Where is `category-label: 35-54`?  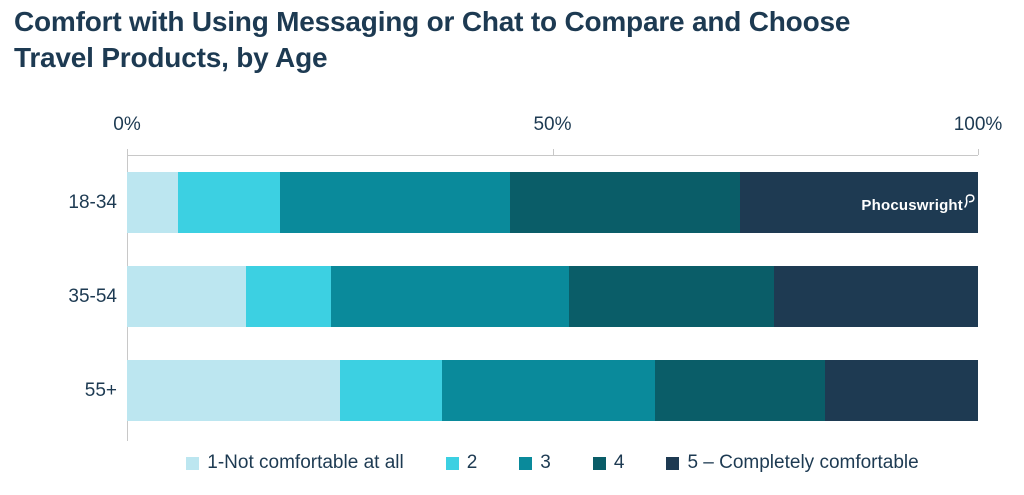 category-label: 35-54 is located at coordinates (92, 296).